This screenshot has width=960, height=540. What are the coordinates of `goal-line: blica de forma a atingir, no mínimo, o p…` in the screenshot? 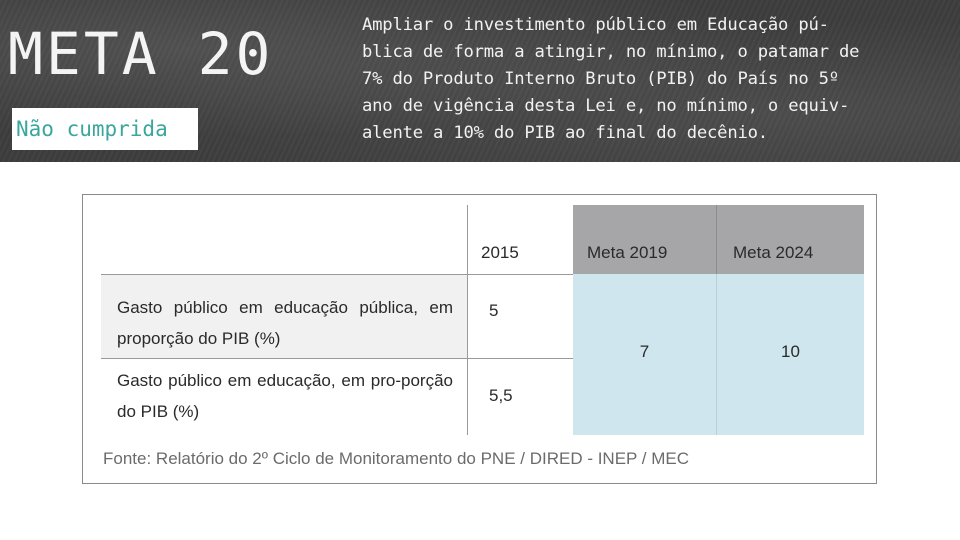 It's located at (611, 52).